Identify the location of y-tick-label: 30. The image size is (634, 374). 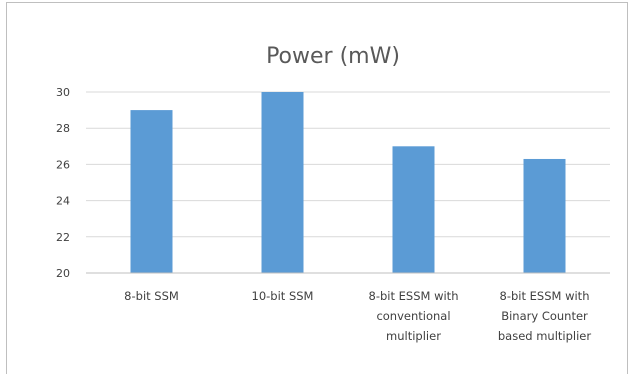
(63, 92).